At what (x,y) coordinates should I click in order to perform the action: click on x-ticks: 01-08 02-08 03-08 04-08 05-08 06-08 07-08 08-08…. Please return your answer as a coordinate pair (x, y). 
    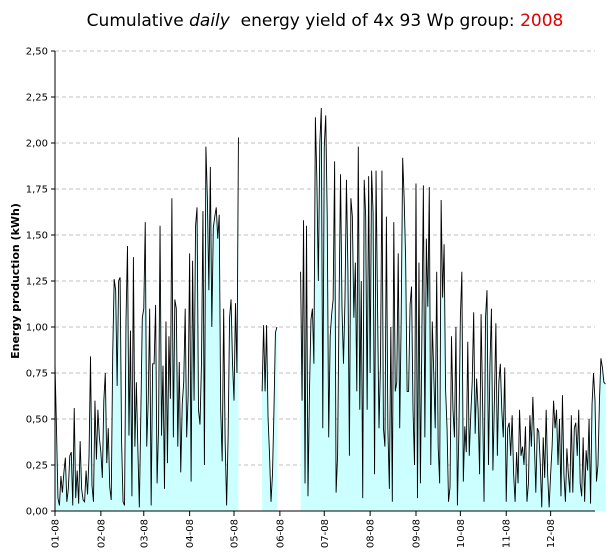
    Looking at the image, I should click on (304, 529).